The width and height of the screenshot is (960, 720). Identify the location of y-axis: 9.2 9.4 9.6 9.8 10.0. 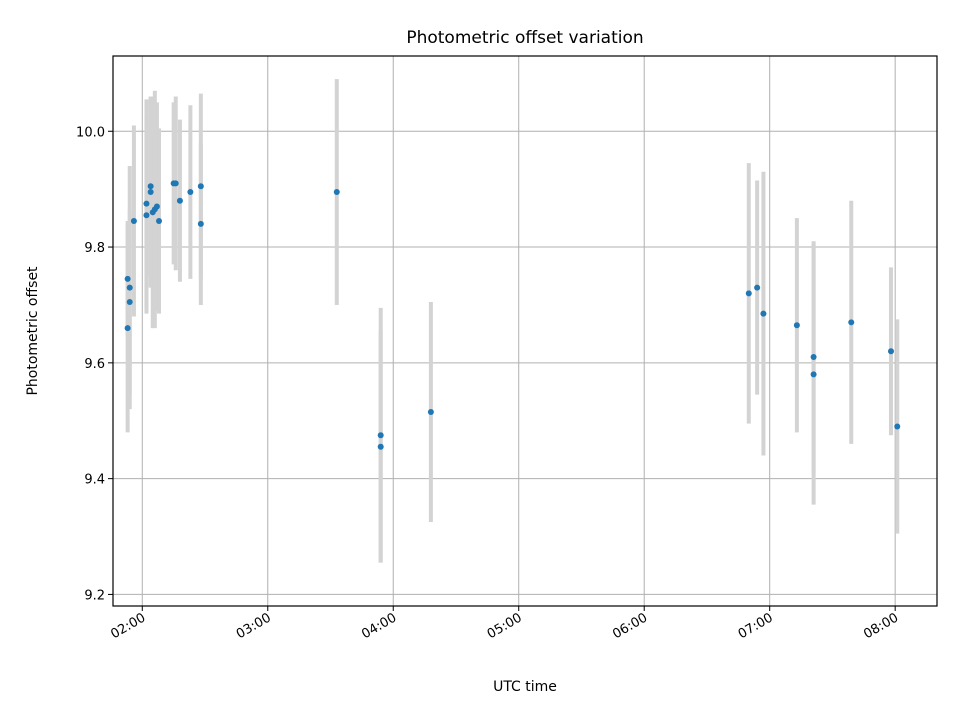
(94, 364).